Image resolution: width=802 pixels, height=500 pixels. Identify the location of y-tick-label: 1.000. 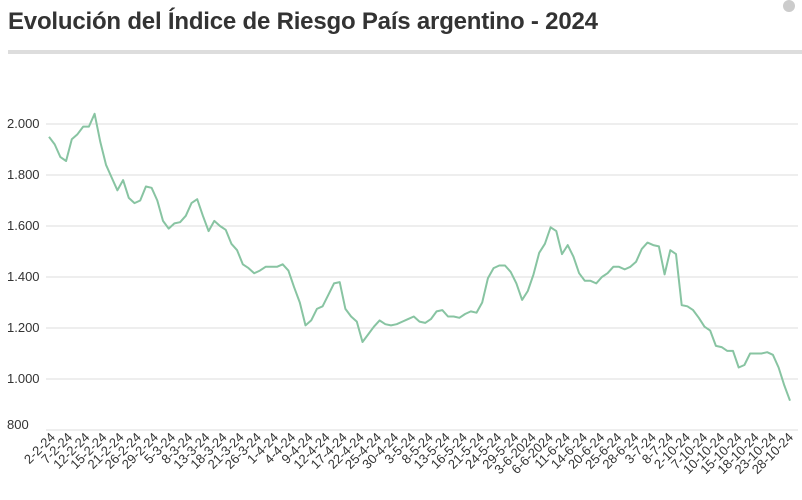
(23, 378).